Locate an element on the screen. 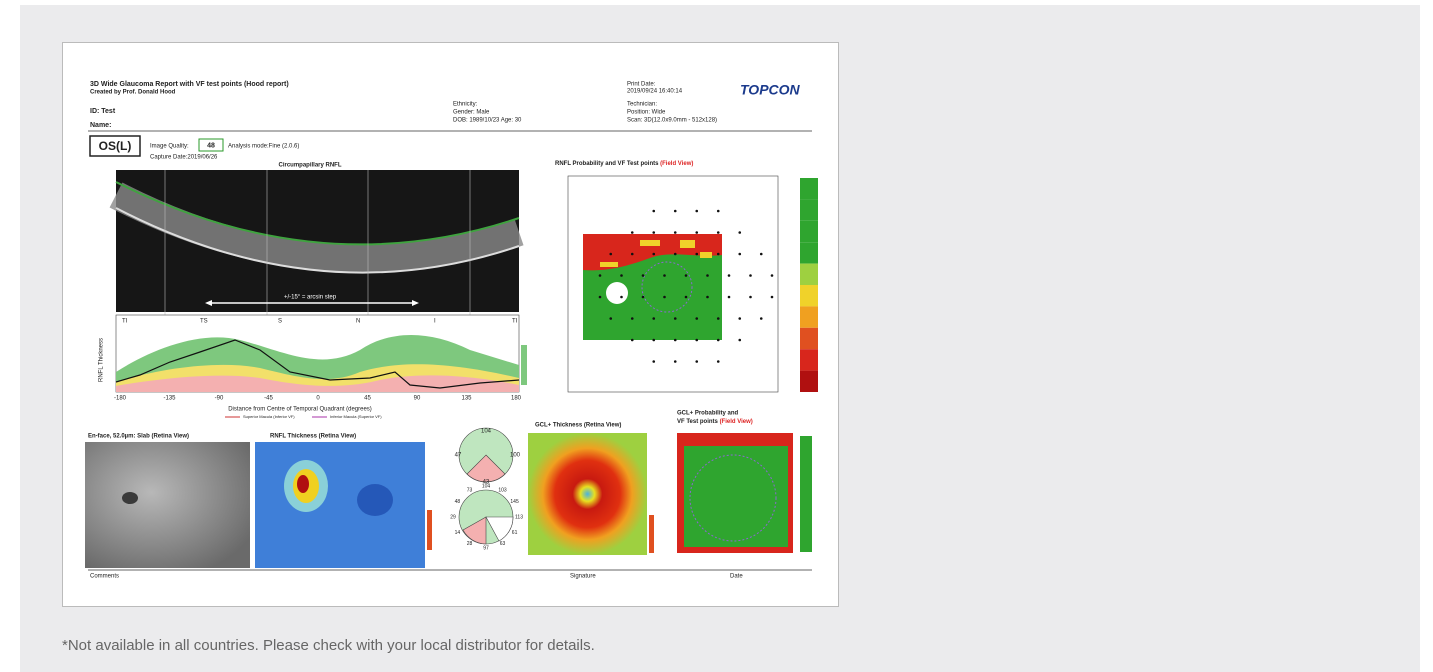 This screenshot has height=672, width=1433. legend-inferior: Inferior Macula (Superior VF) is located at coordinates (356, 416).